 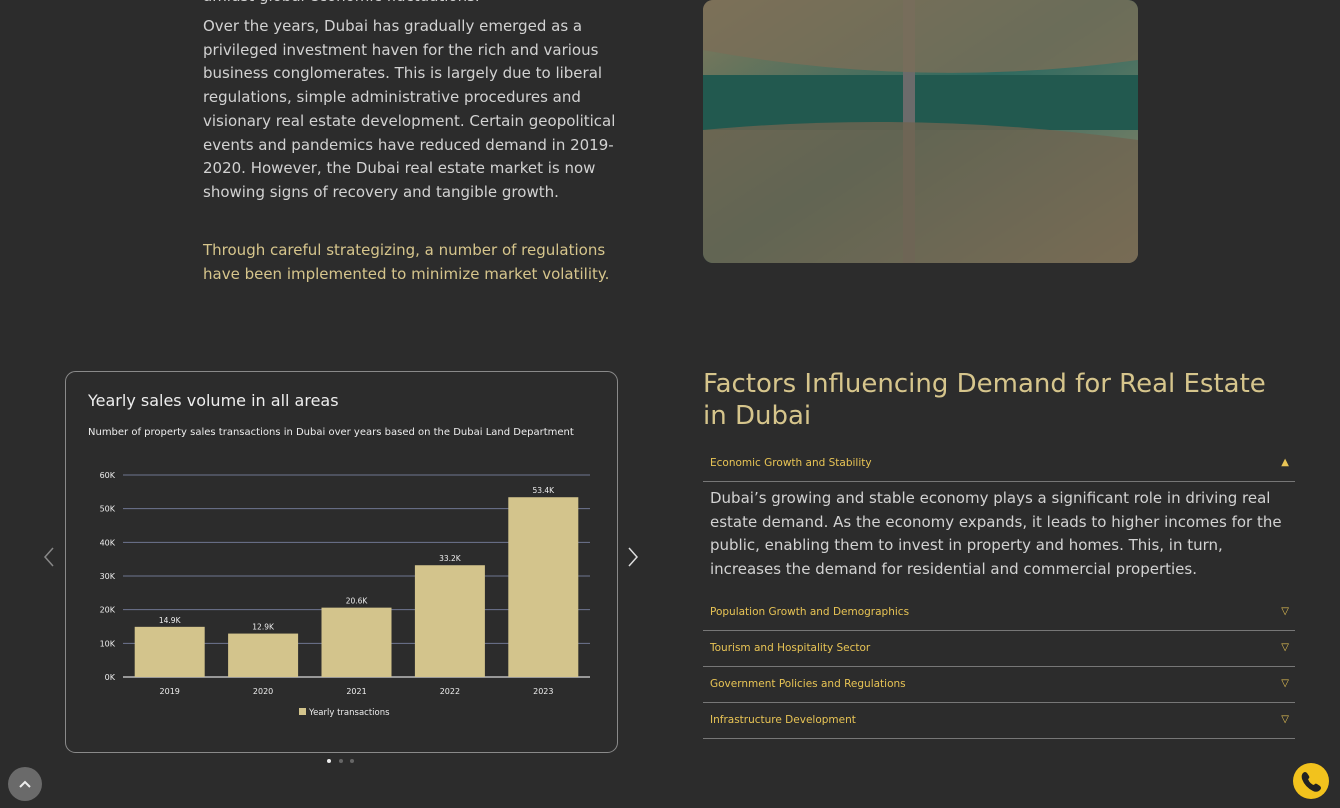 What do you see at coordinates (213, 400) in the screenshot?
I see `chart-title: Yearly sales volume in all areas` at bounding box center [213, 400].